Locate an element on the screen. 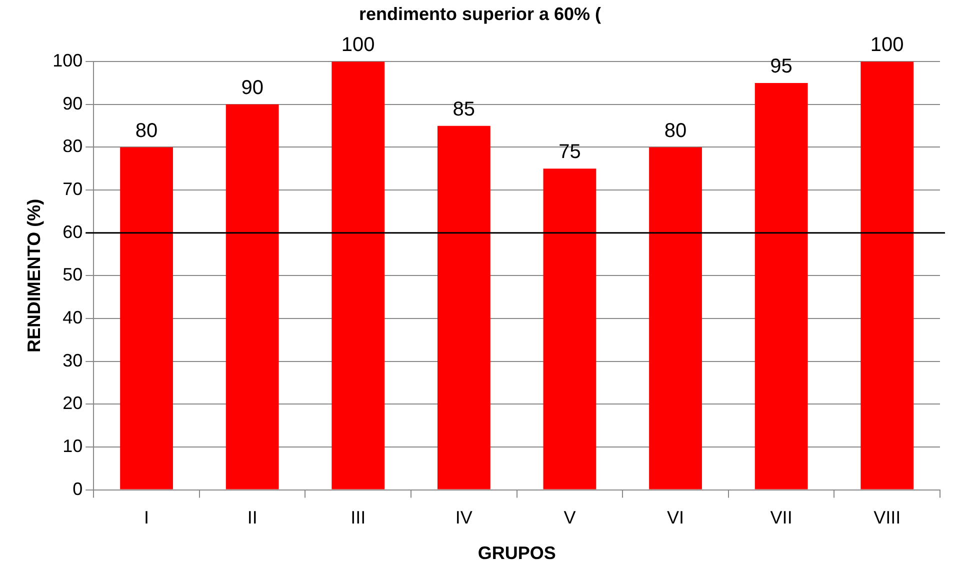 The image size is (955, 579). y-tick-label: 80 is located at coordinates (72, 146).